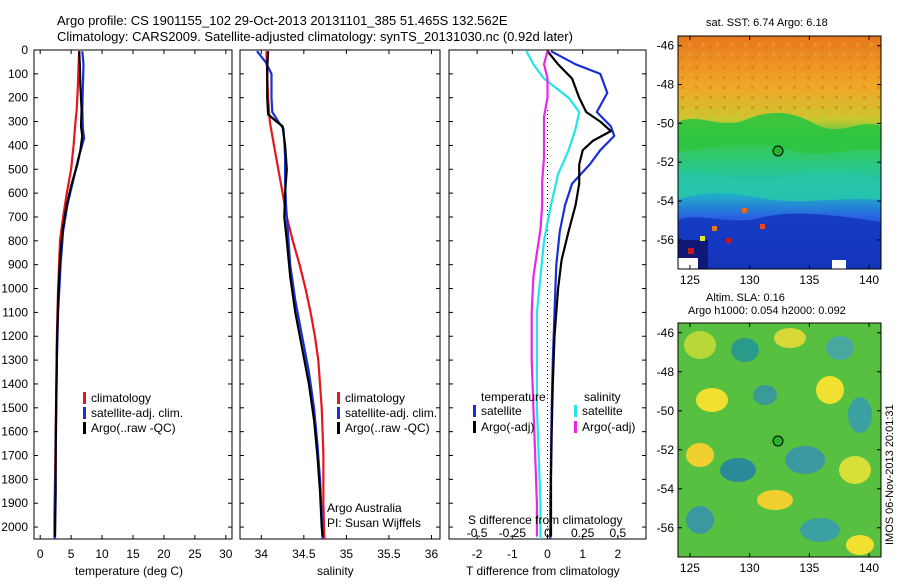 The height and width of the screenshot is (585, 900). What do you see at coordinates (547, 533) in the screenshot?
I see `x-tick-label-salinity: 0` at bounding box center [547, 533].